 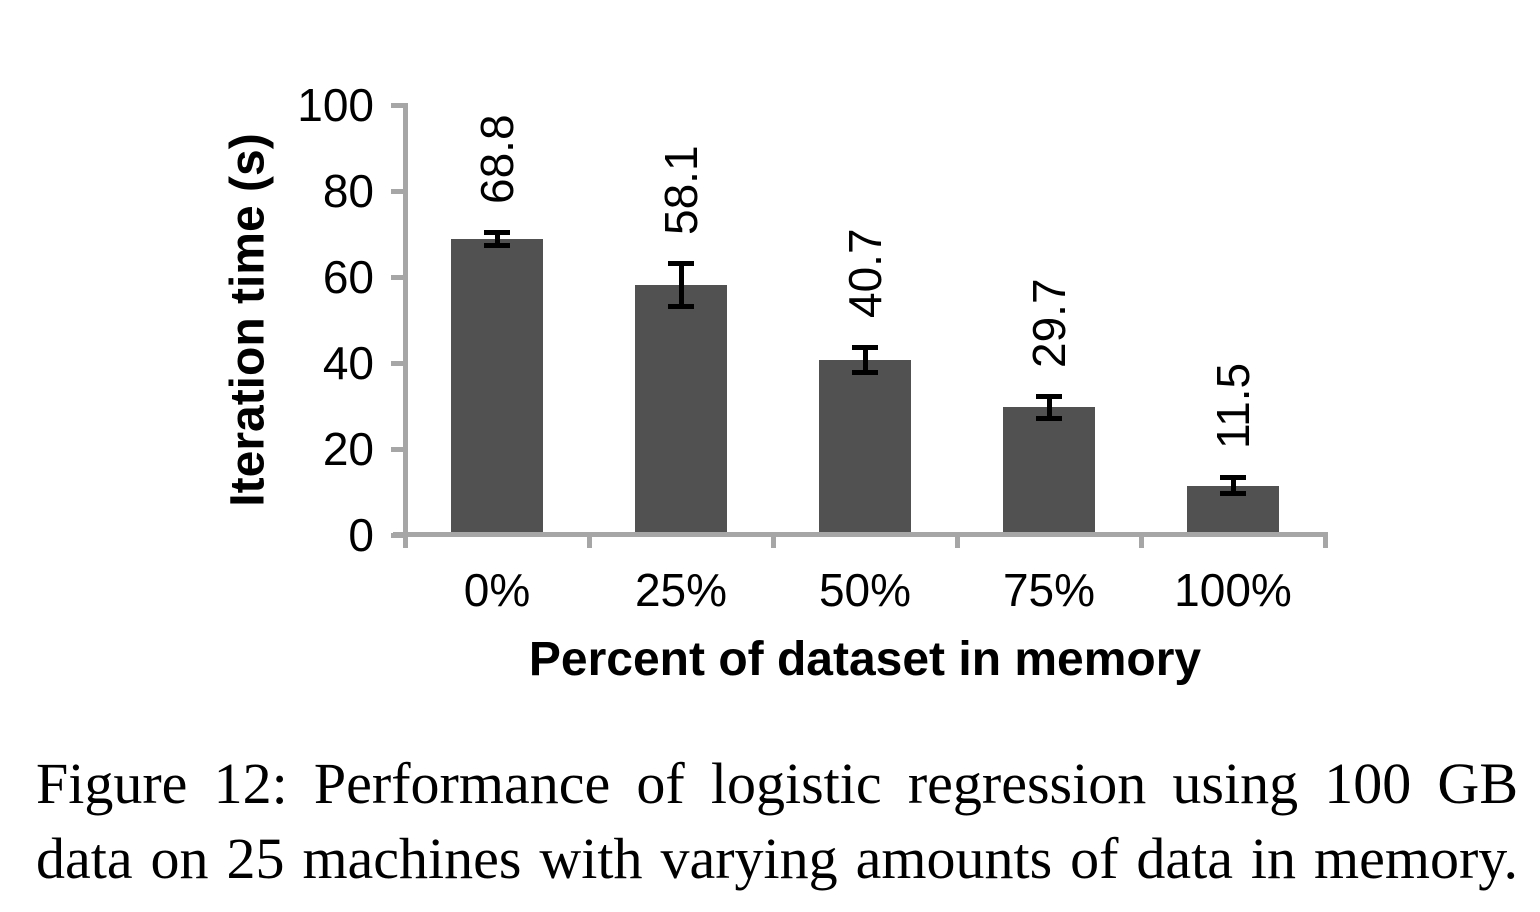 What do you see at coordinates (681, 190) in the screenshot?
I see `bar-value-label: 58.1` at bounding box center [681, 190].